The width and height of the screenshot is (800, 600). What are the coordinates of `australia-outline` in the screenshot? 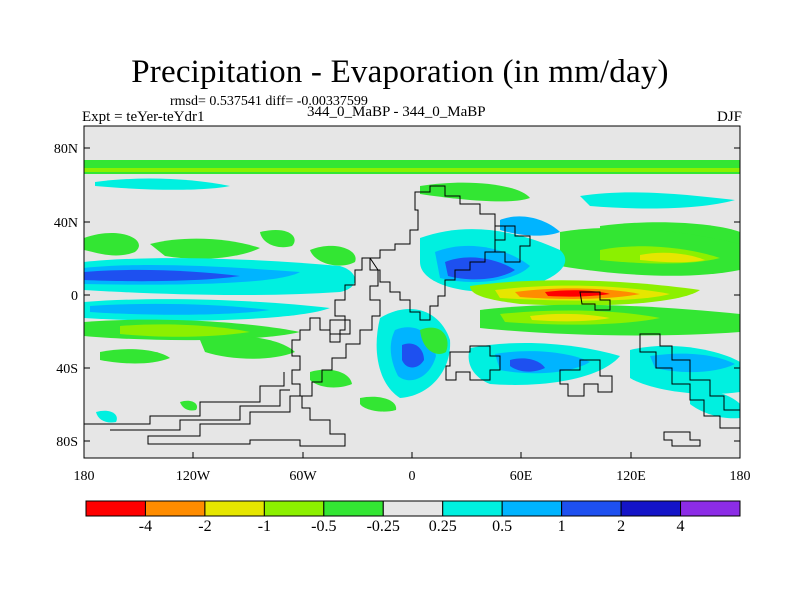 It's located at (689, 381).